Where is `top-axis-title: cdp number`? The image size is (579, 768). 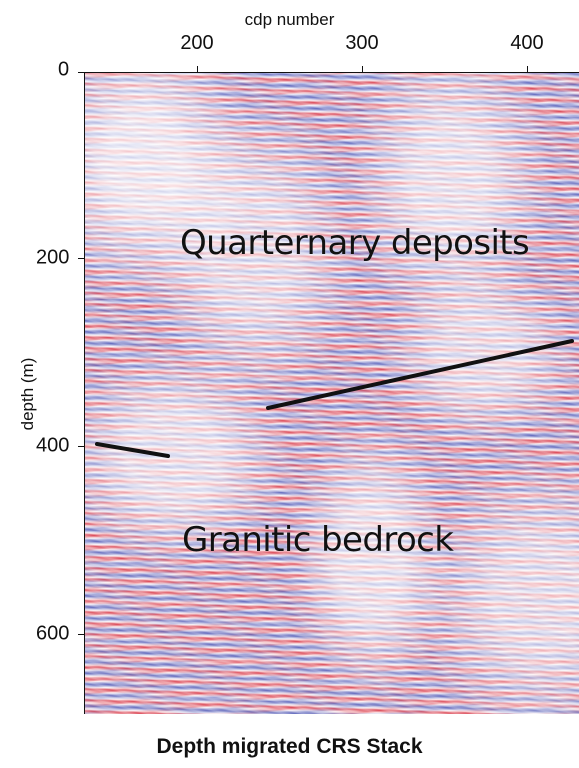 top-axis-title: cdp number is located at coordinates (289, 19).